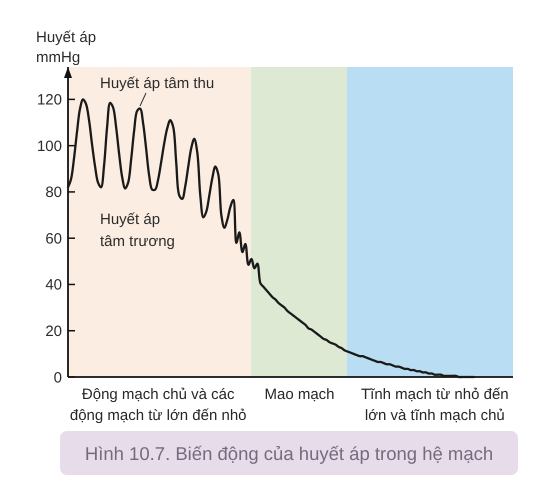 This screenshot has width=536, height=496. Describe the element at coordinates (49, 100) in the screenshot. I see `y-tick-label: 120` at that location.